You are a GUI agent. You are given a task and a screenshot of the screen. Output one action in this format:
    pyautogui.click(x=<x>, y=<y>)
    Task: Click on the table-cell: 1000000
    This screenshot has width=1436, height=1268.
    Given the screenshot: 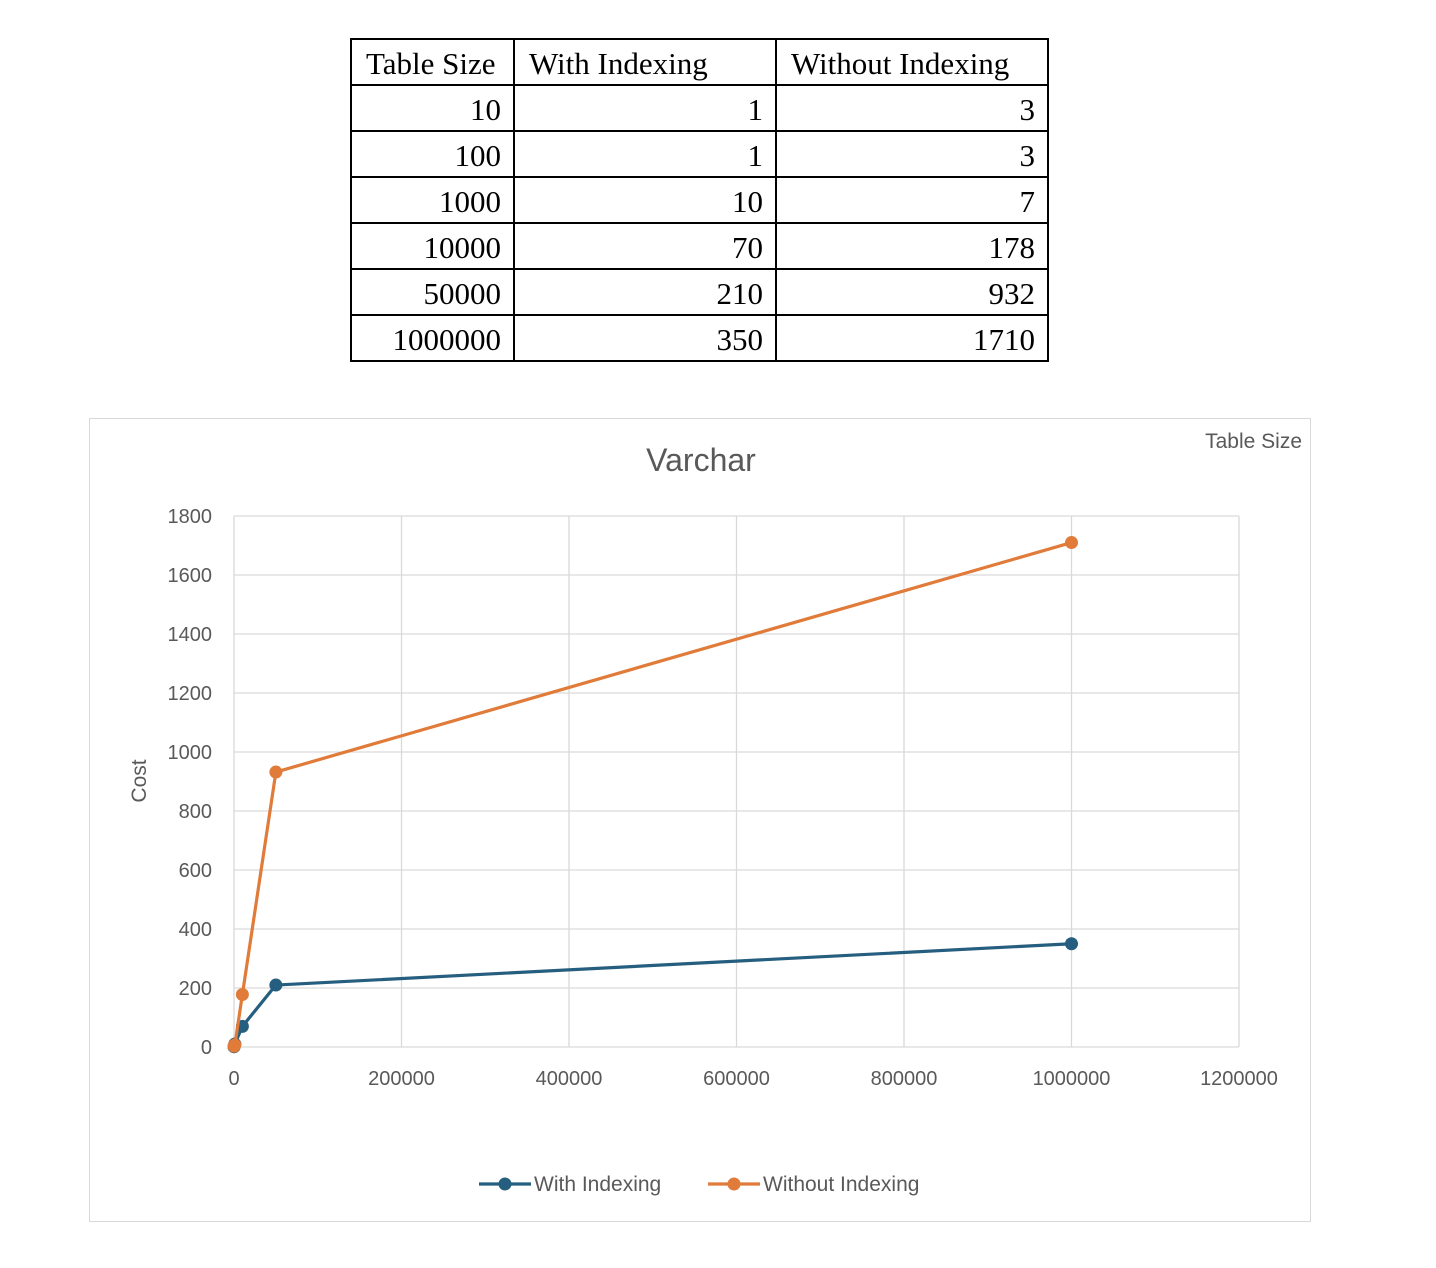 What is the action you would take?
    pyautogui.click(x=432, y=338)
    